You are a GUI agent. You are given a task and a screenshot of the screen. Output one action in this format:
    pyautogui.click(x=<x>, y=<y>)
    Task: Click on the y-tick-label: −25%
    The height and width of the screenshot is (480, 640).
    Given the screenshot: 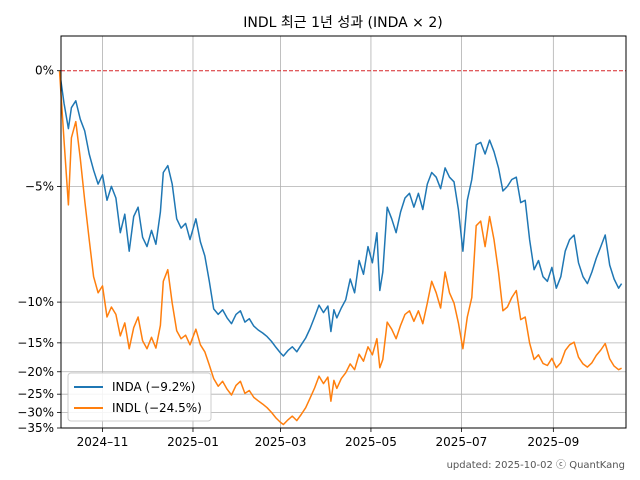 What is the action you would take?
    pyautogui.click(x=35, y=394)
    